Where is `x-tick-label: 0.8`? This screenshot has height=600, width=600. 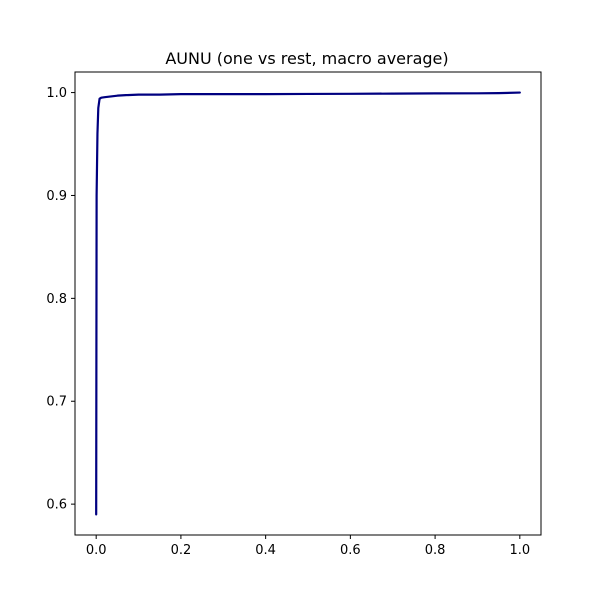
x-tick-label: 0.8 is located at coordinates (435, 550).